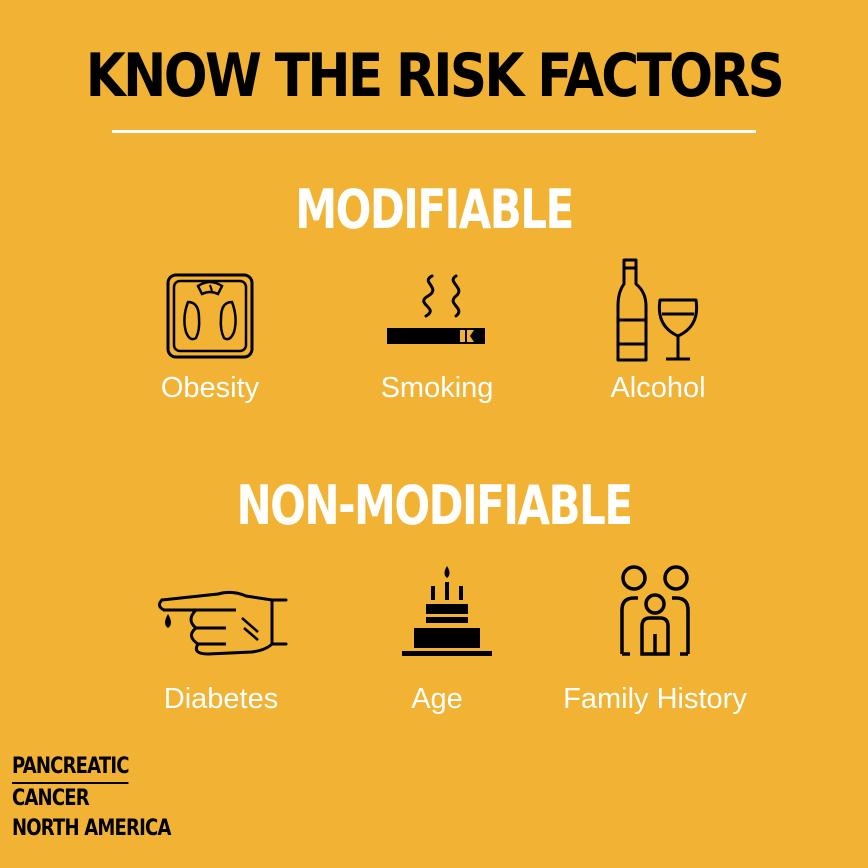  What do you see at coordinates (658, 388) in the screenshot?
I see `alcohol-label: Alcohol` at bounding box center [658, 388].